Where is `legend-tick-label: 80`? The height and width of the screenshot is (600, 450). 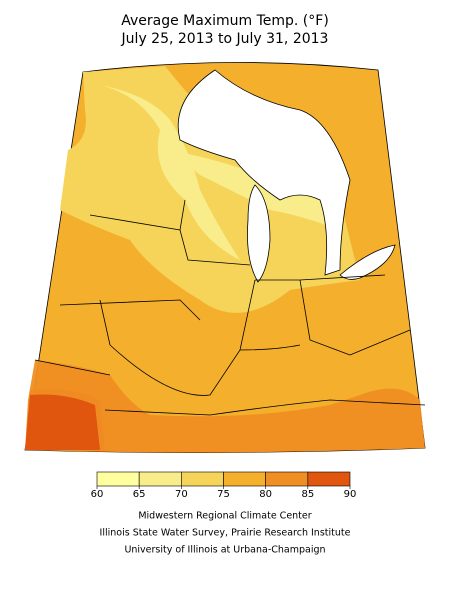 legend-tick-label: 80 is located at coordinates (265, 494).